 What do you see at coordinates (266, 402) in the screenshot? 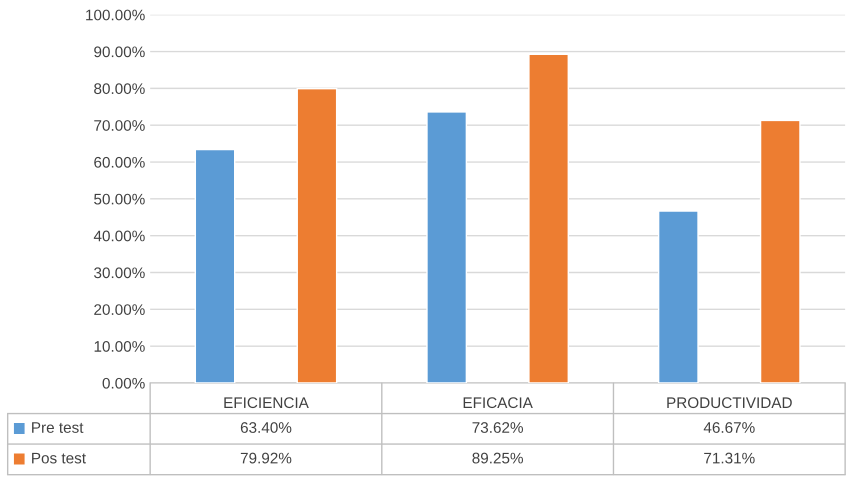
I see `x-tick-label: EFICIENCIA` at bounding box center [266, 402].